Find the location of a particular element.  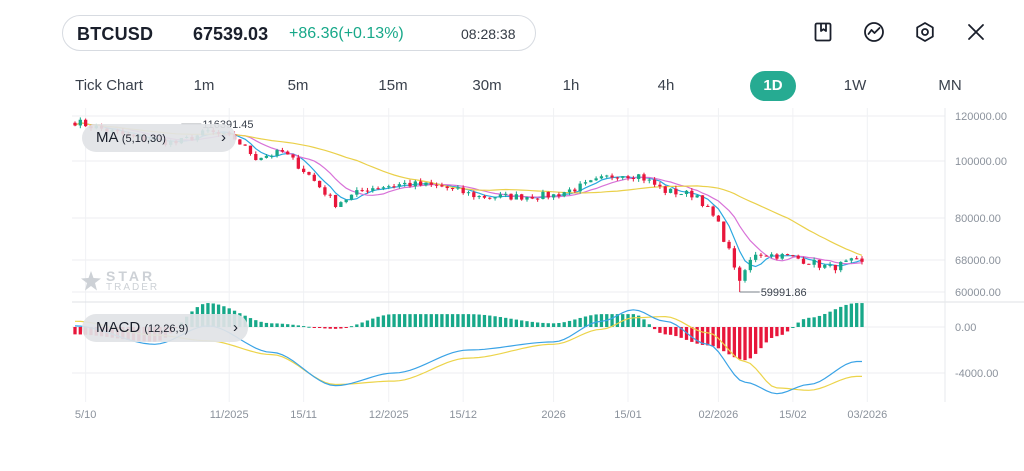

tab-1d: 1D is located at coordinates (773, 86).